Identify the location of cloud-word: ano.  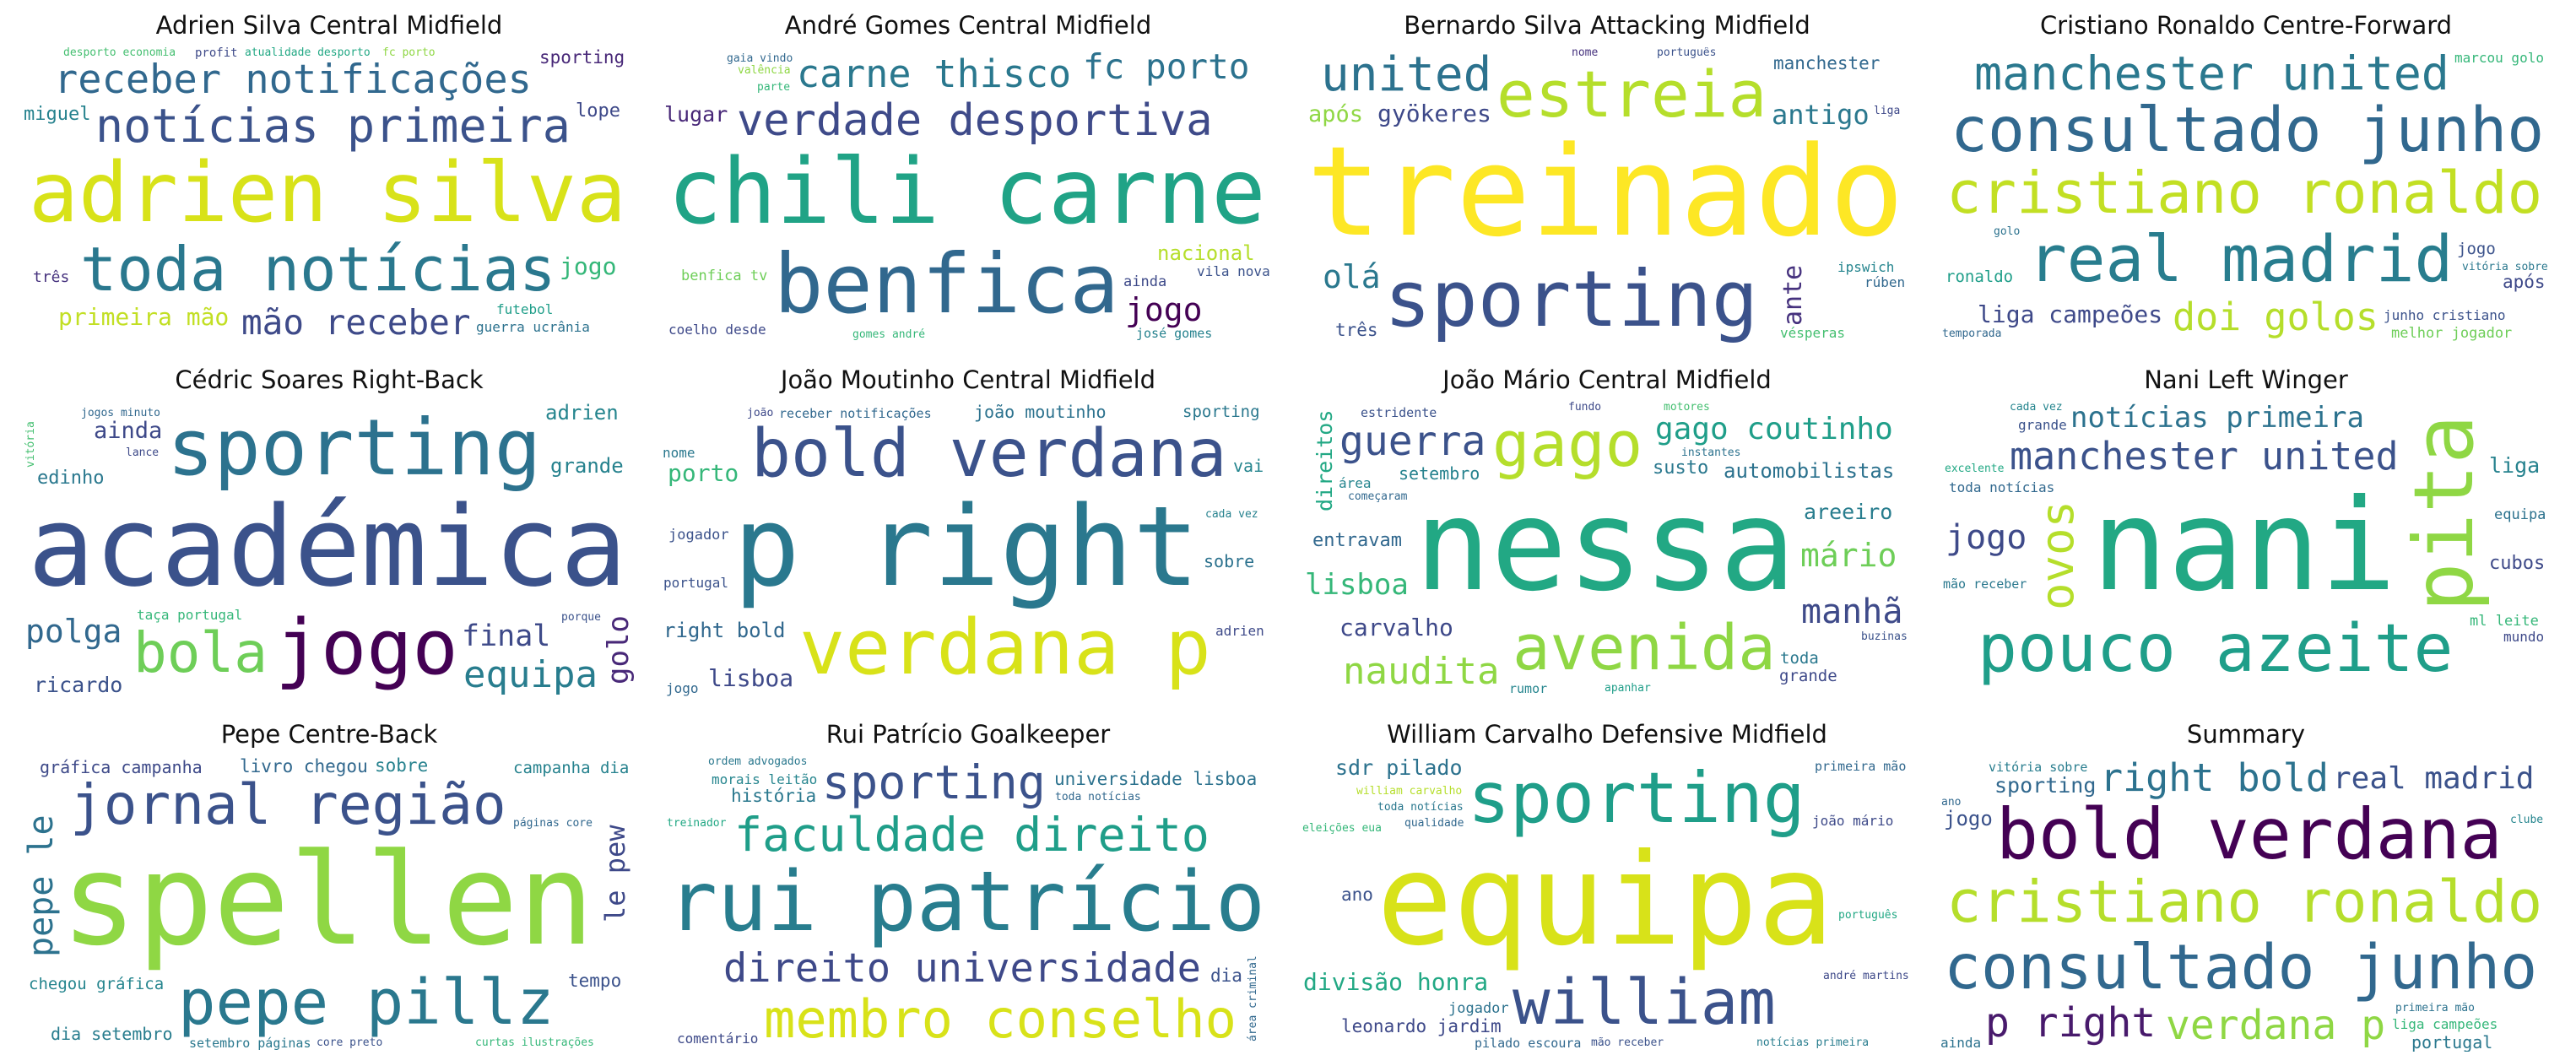
(1357, 895).